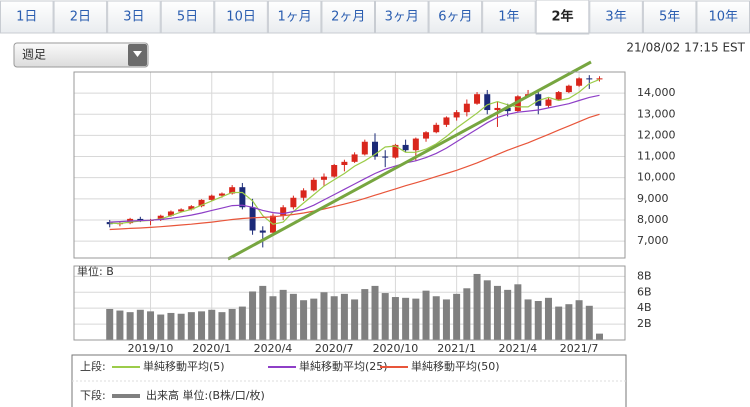 This screenshot has height=407, width=750. I want to click on tab-label: 3年, so click(615, 17).